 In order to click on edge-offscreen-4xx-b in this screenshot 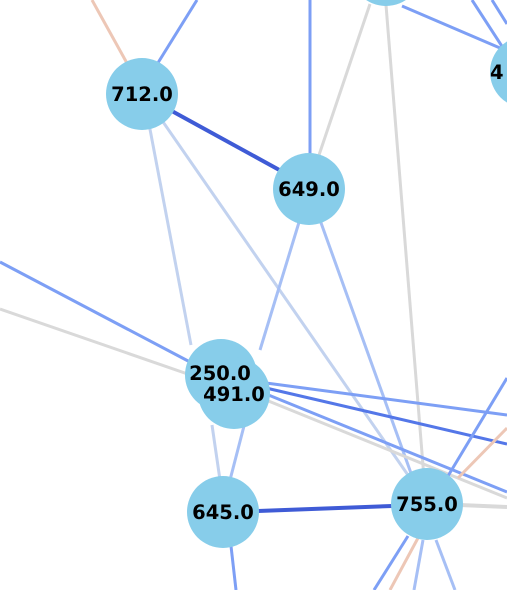, I will do `click(498, 12)`.